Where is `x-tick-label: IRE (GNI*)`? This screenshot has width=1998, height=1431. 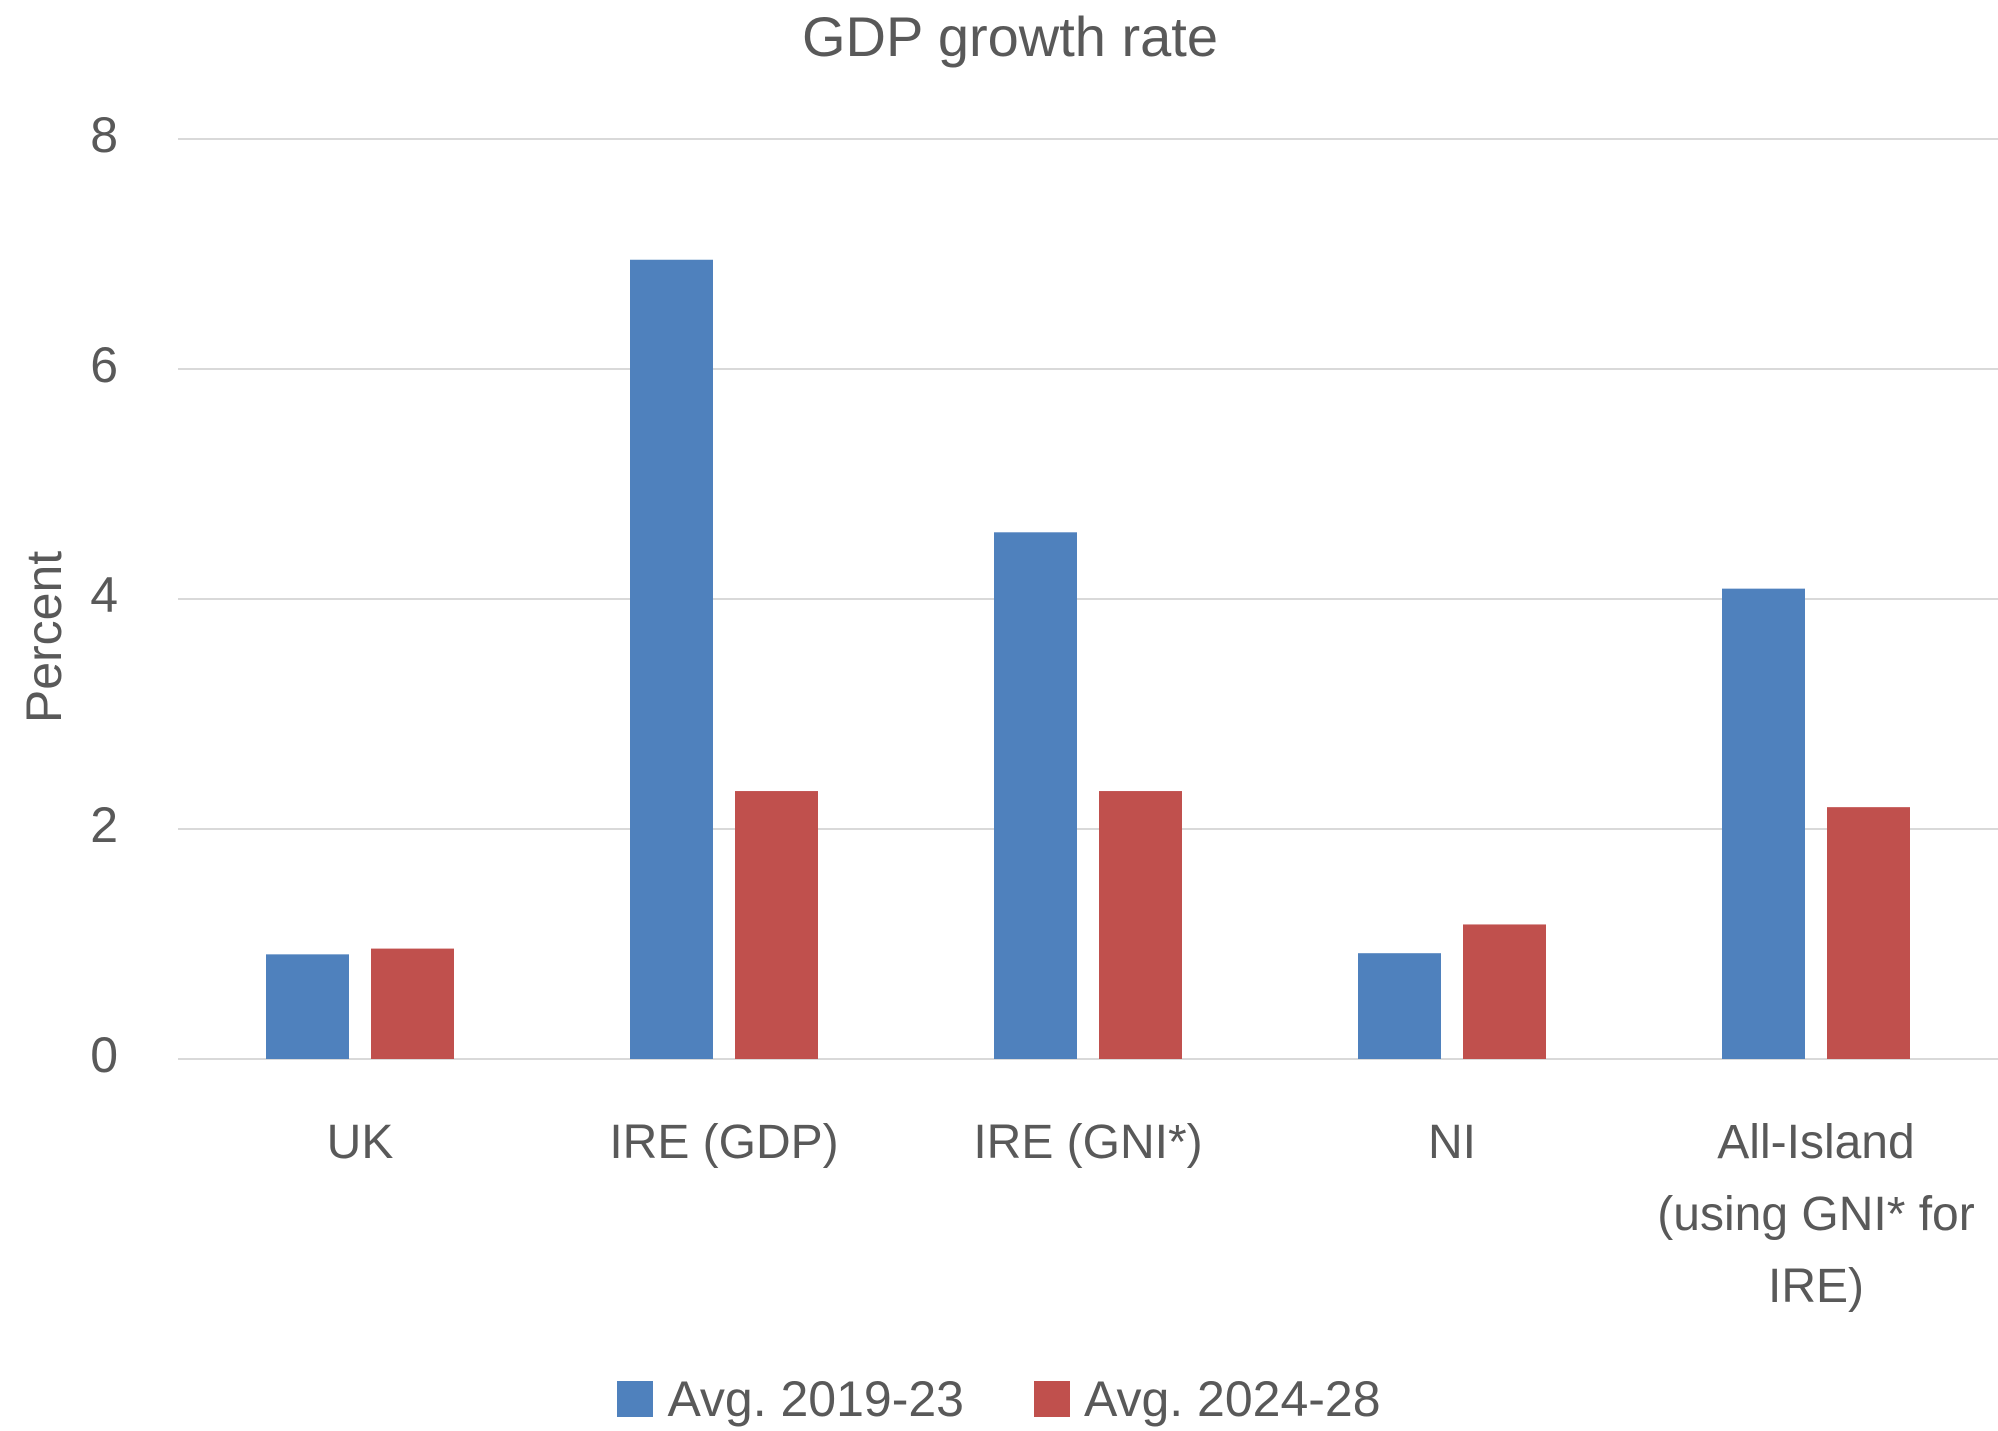 x-tick-label: IRE (GNI*) is located at coordinates (1088, 1142).